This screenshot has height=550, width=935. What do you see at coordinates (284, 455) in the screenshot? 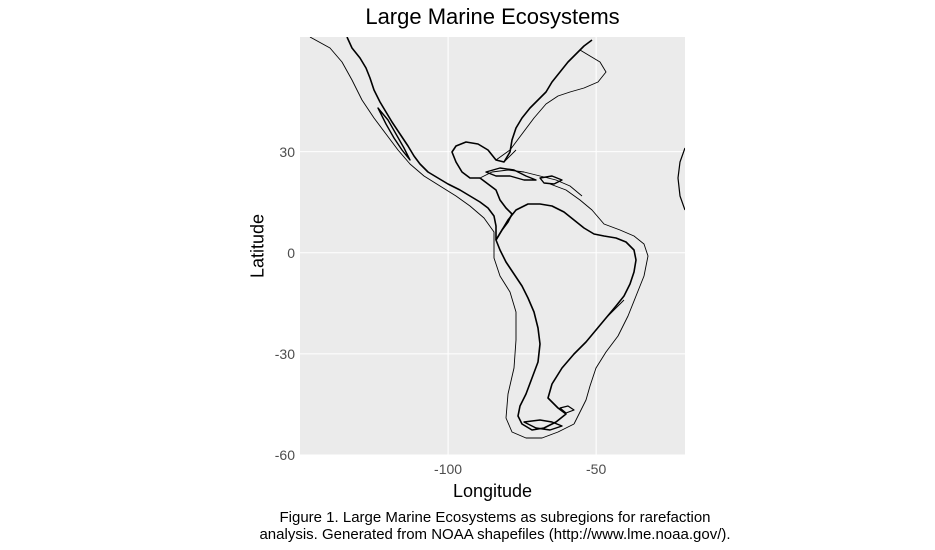
I see `y-tick-label-3: -60` at bounding box center [284, 455].